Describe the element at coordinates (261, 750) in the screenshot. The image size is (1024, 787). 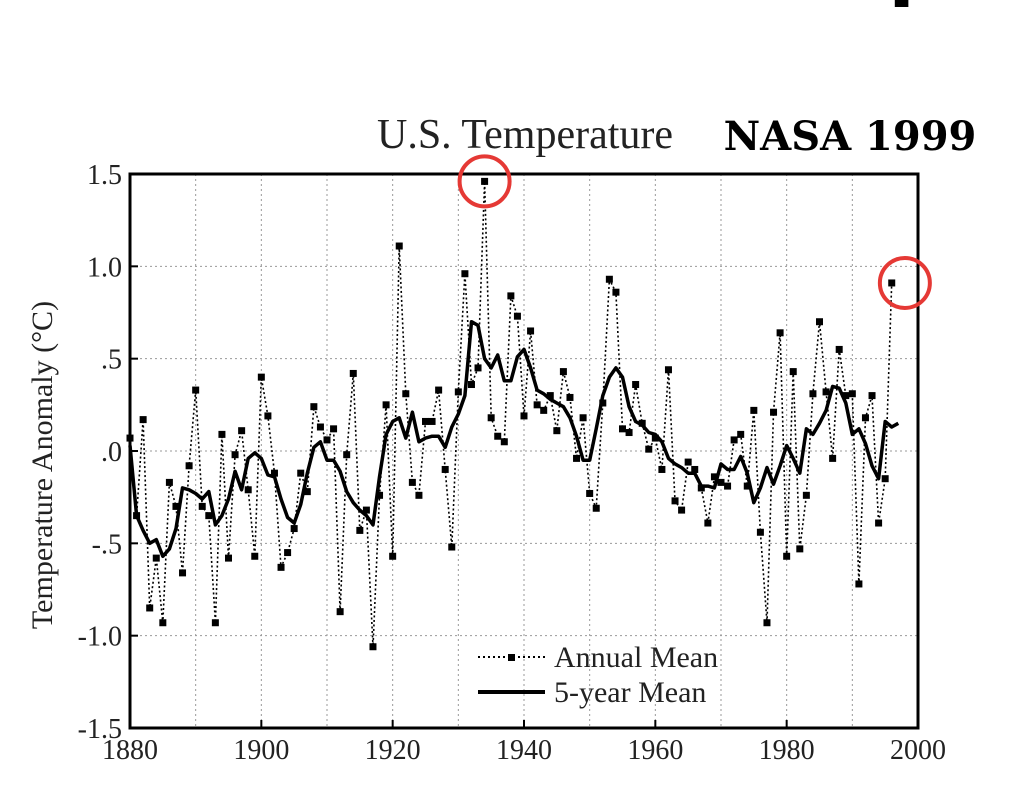
I see `x-tick-label: 1900` at that location.